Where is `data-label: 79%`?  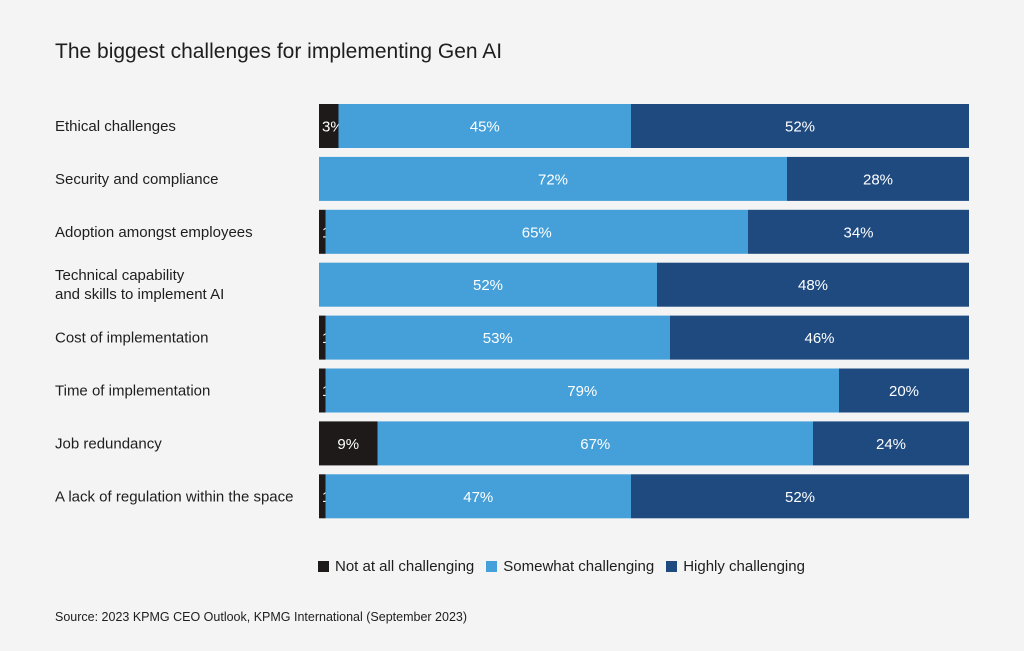
data-label: 79% is located at coordinates (582, 391).